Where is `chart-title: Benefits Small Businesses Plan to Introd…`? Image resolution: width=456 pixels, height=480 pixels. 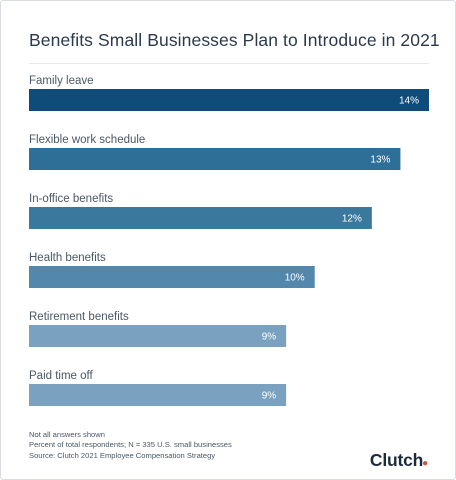 chart-title: Benefits Small Businesses Plan to Introd… is located at coordinates (234, 40).